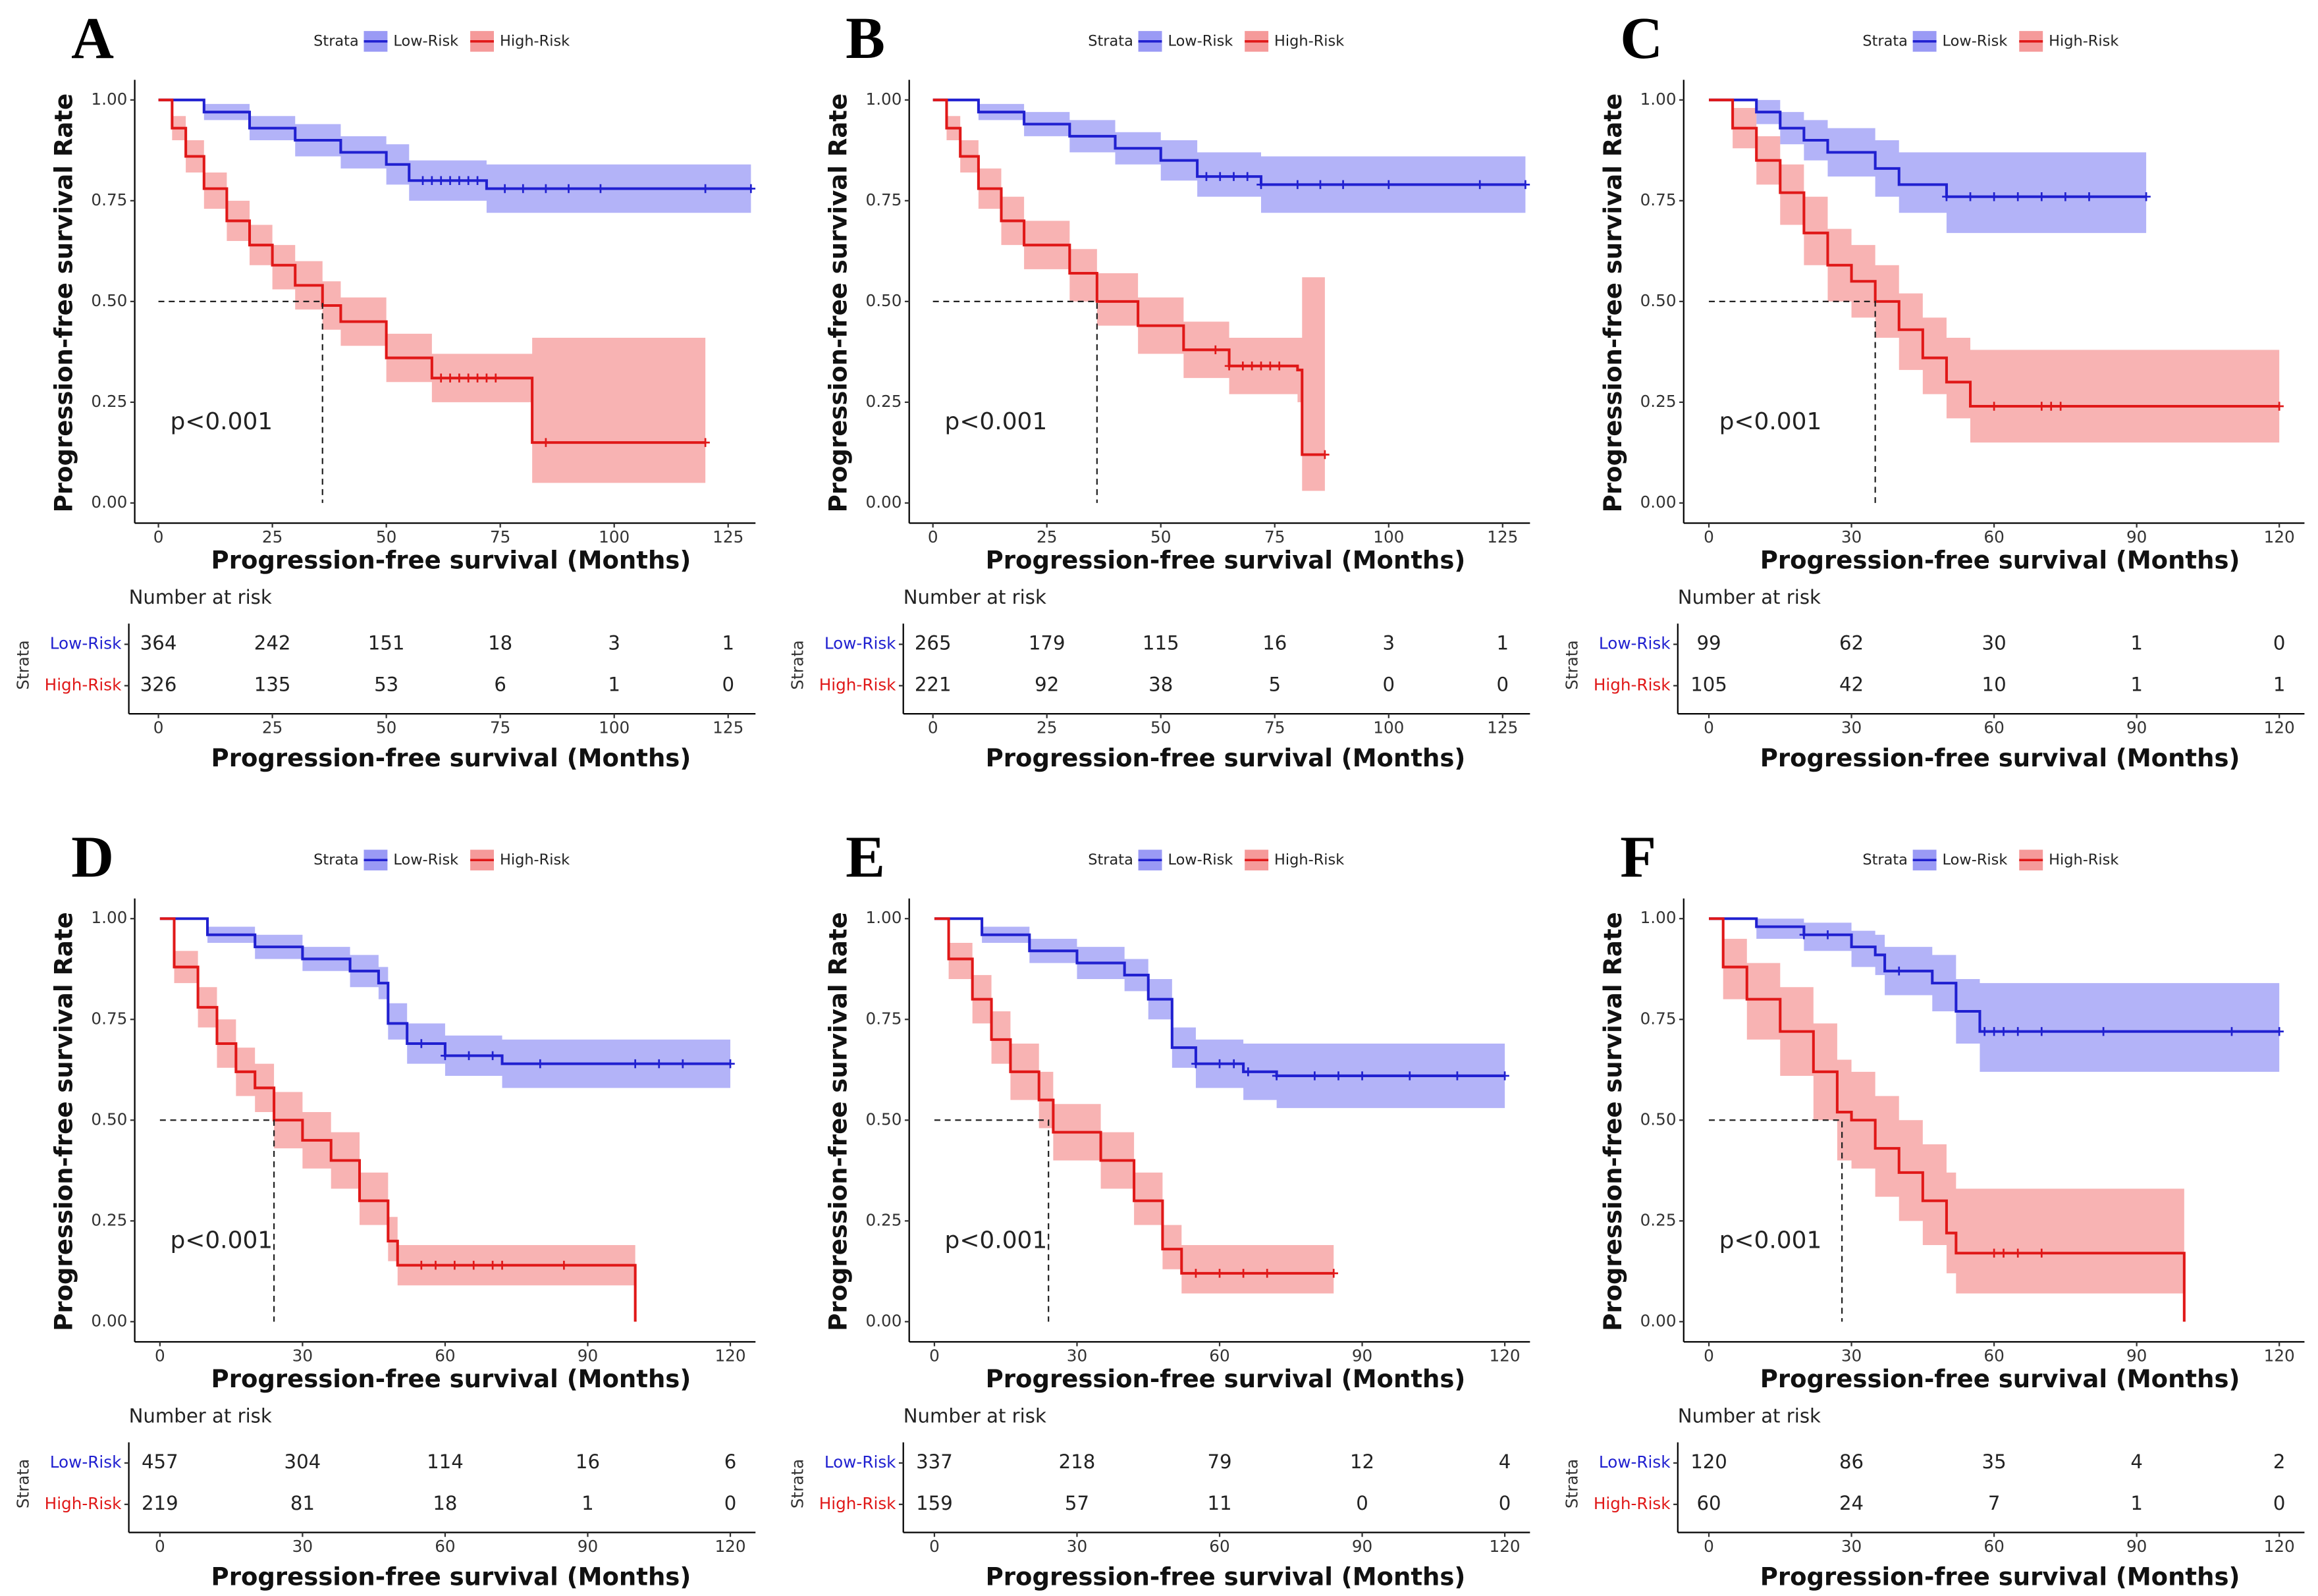 The width and height of the screenshot is (2318, 1596). What do you see at coordinates (273, 727) in the screenshot?
I see `risk-x-tick-label: 25` at bounding box center [273, 727].